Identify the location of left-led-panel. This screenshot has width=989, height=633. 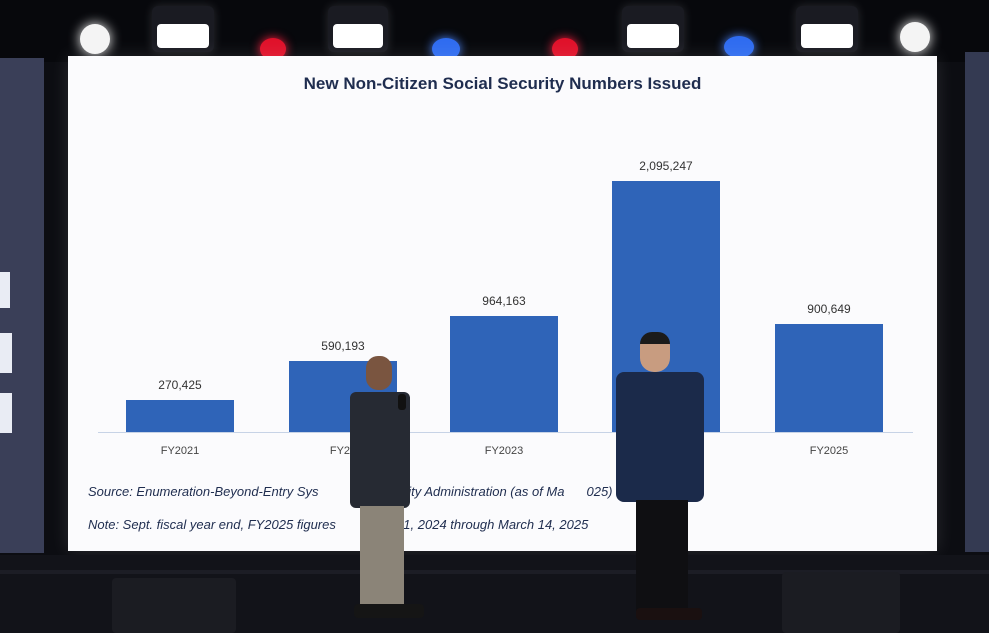
(22, 305).